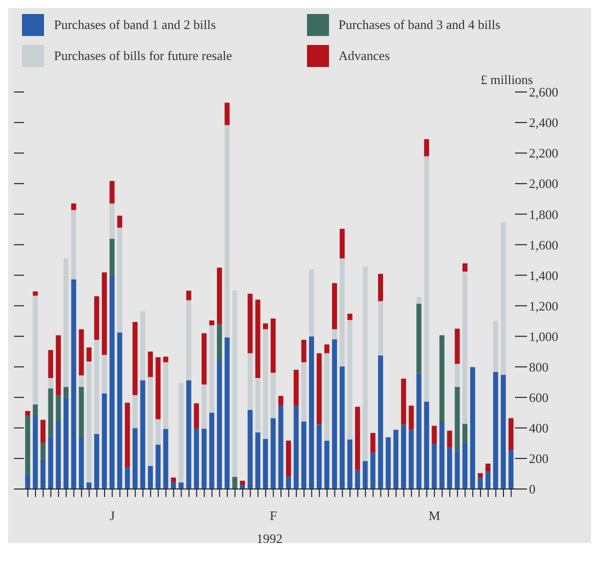 Image resolution: width=599 pixels, height=571 pixels. I want to click on legend-label: Purchases of band 1 and 2 bills, so click(135, 24).